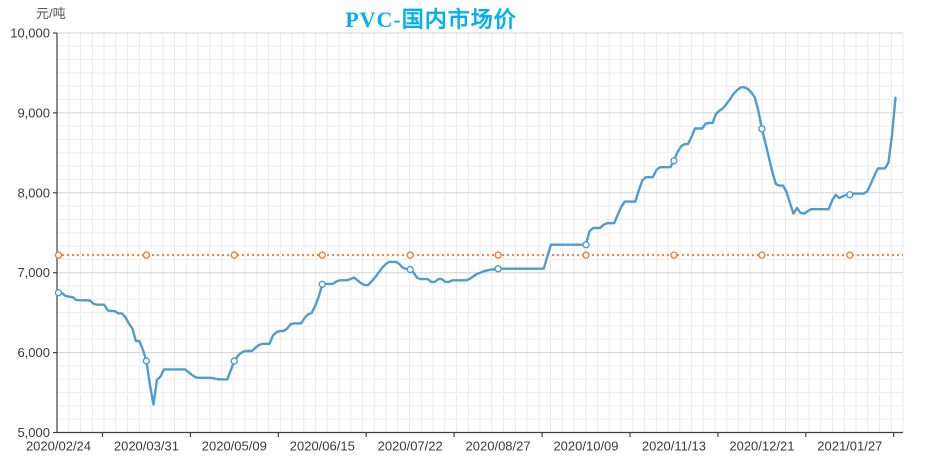 The image size is (925, 462). I want to click on y-tick-label: 9,000, so click(33, 112).